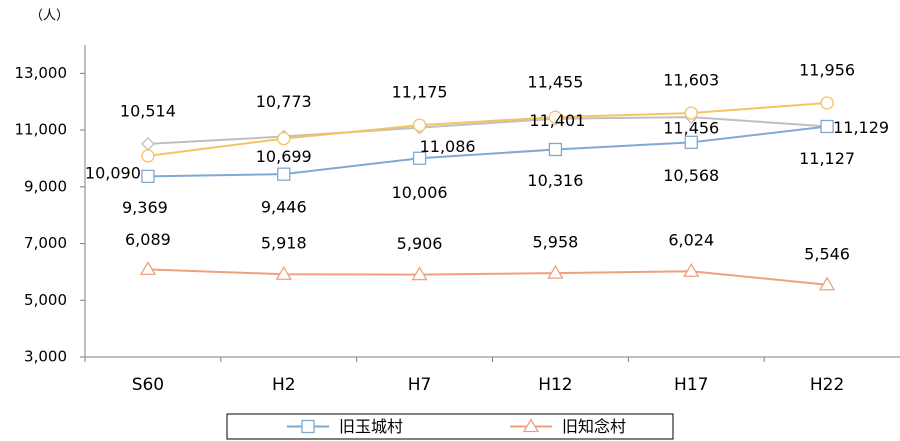 This screenshot has width=900, height=441. Describe the element at coordinates (45, 186) in the screenshot. I see `y-tick-label: 9,000` at that location.